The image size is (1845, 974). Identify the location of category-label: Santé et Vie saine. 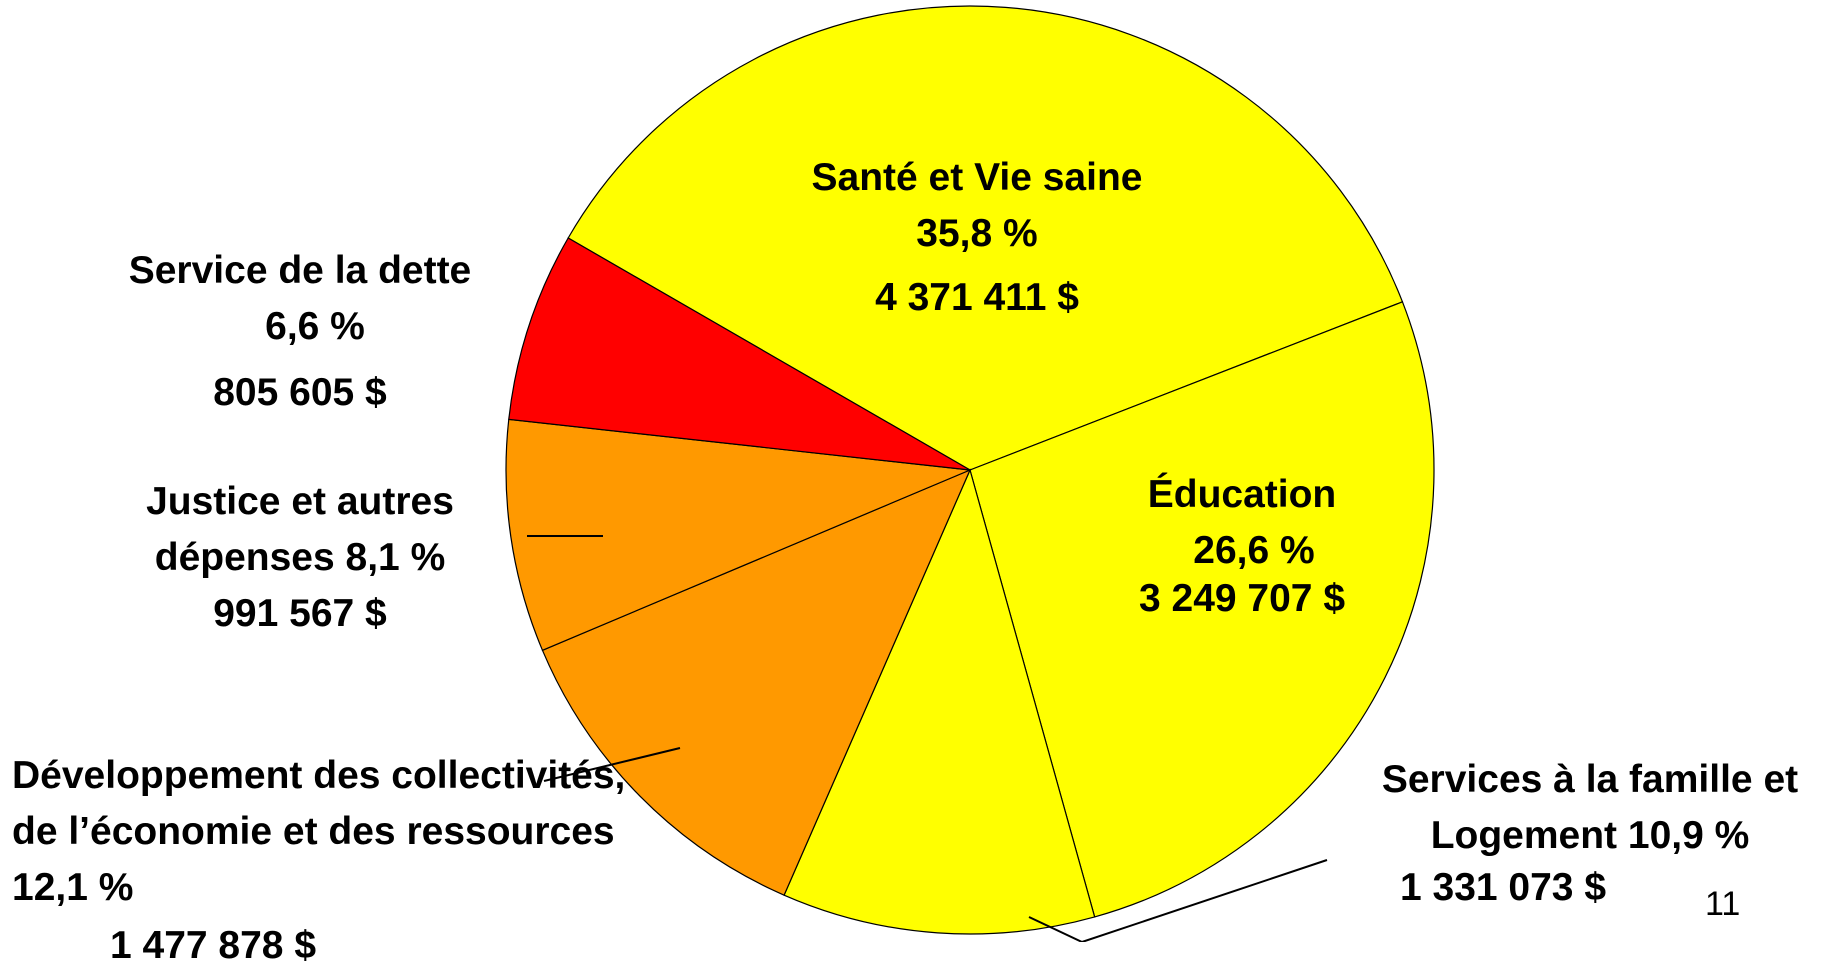
(977, 177).